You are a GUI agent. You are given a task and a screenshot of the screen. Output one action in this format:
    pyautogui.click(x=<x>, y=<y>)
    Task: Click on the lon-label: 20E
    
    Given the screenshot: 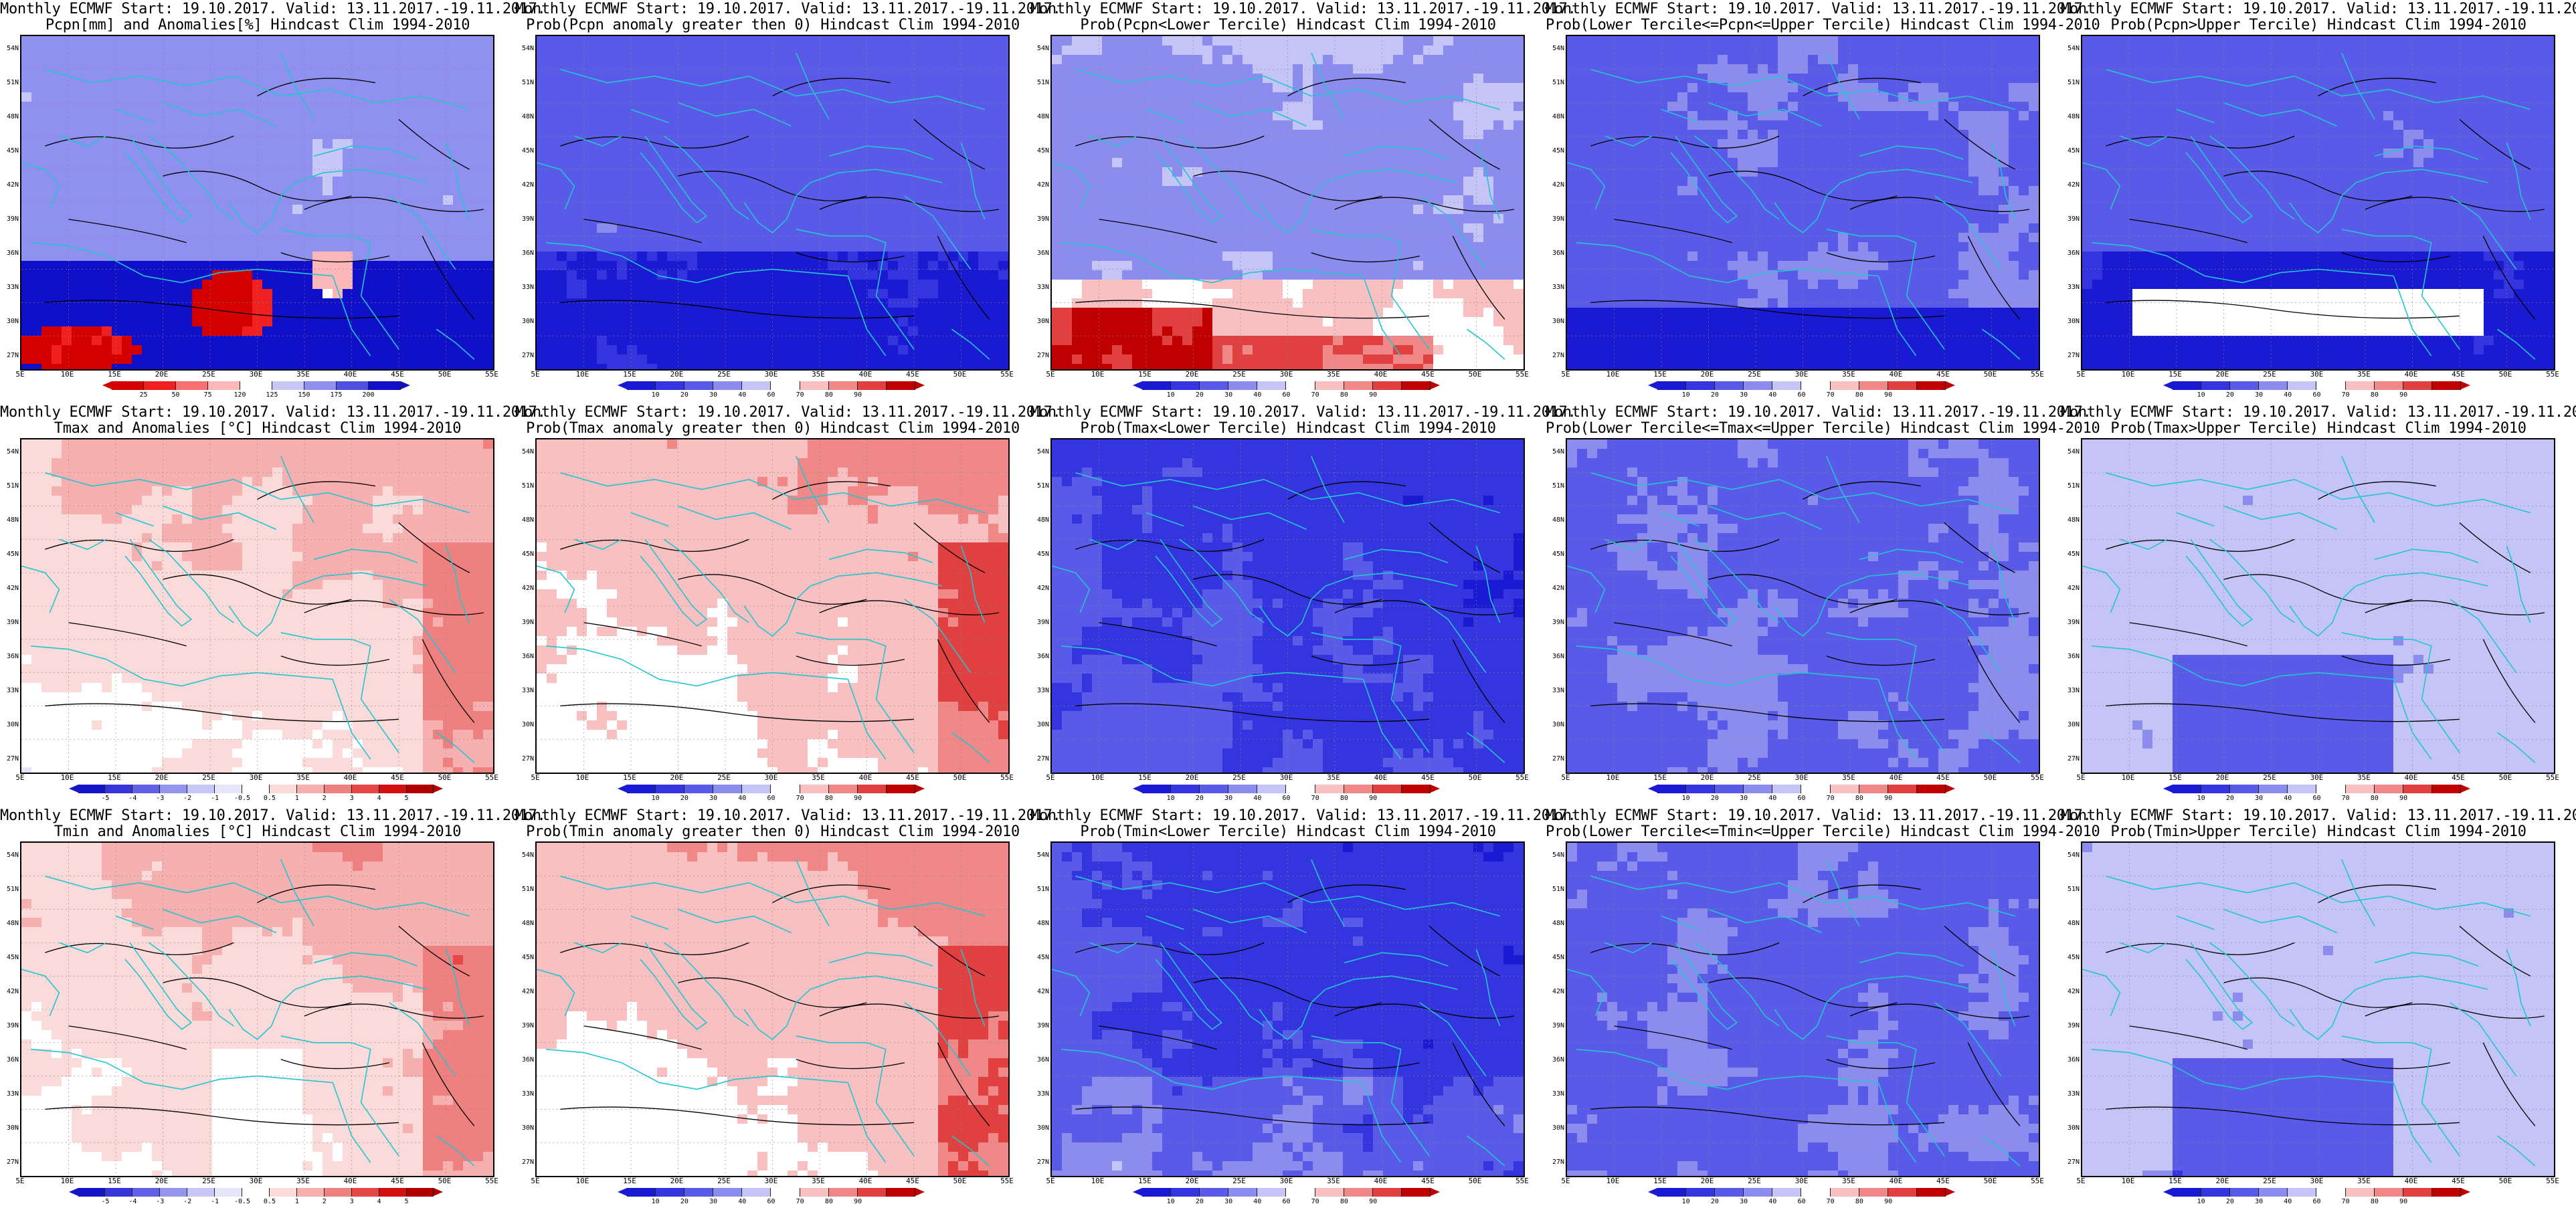 What is the action you would take?
    pyautogui.click(x=677, y=374)
    